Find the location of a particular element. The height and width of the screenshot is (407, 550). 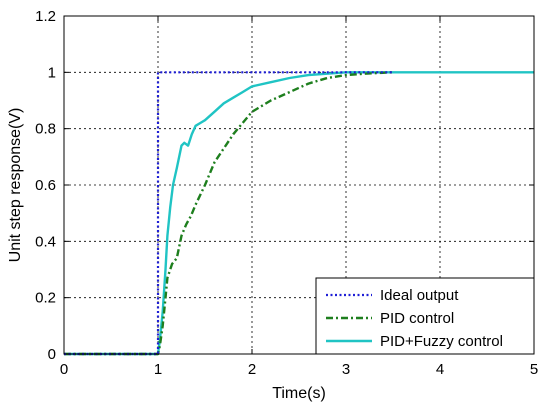

x-tick-label: 3 is located at coordinates (346, 369).